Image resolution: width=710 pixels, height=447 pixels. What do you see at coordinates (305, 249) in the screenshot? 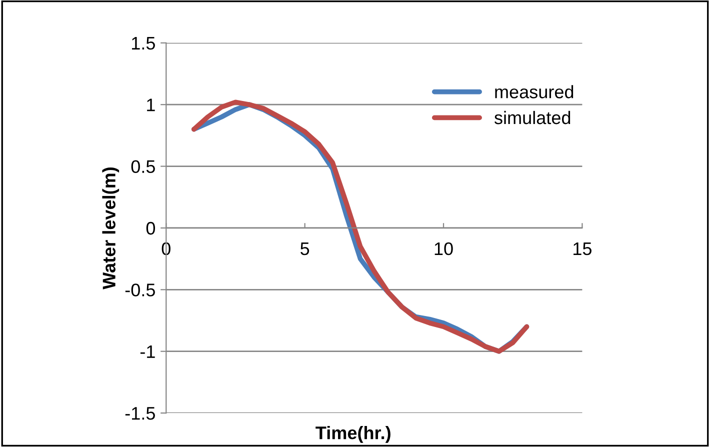
I see `x-tick-label: 5` at bounding box center [305, 249].